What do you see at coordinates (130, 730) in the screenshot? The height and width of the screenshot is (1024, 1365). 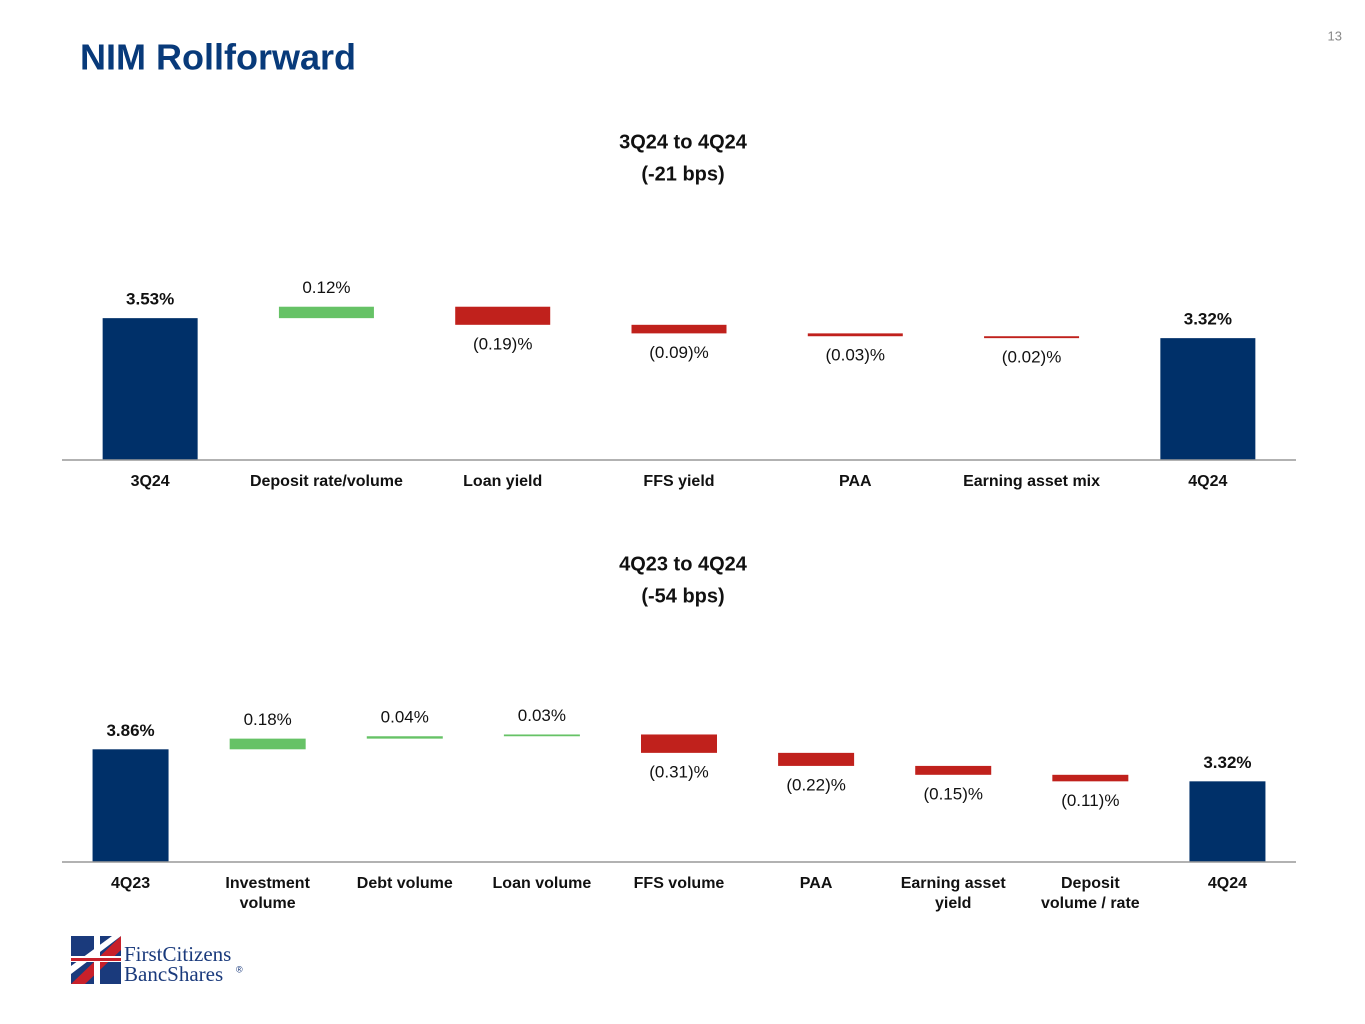 I see `value-label: 3.86%` at bounding box center [130, 730].